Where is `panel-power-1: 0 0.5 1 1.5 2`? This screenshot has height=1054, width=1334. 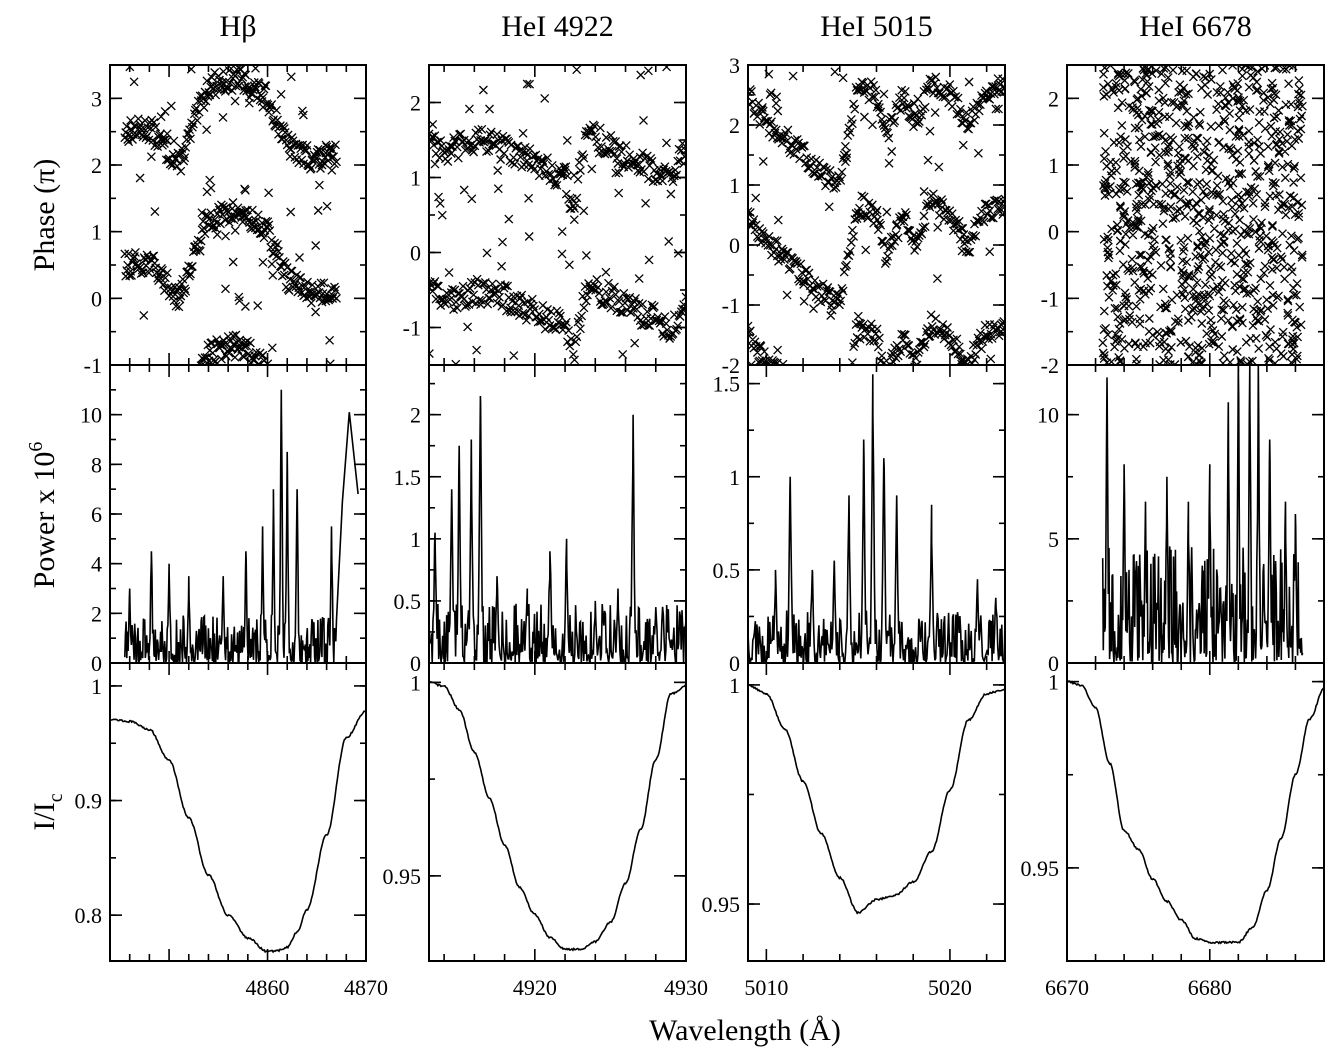 panel-power-1: 0 0.5 1 1.5 2 is located at coordinates (540, 520).